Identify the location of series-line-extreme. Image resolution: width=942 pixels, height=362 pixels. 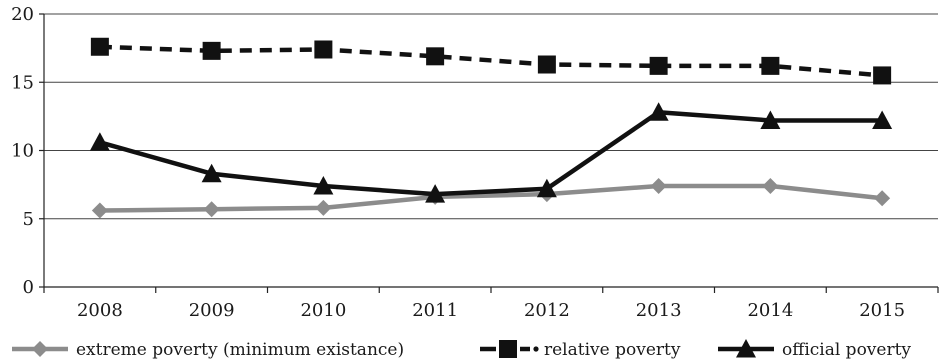
(491, 198).